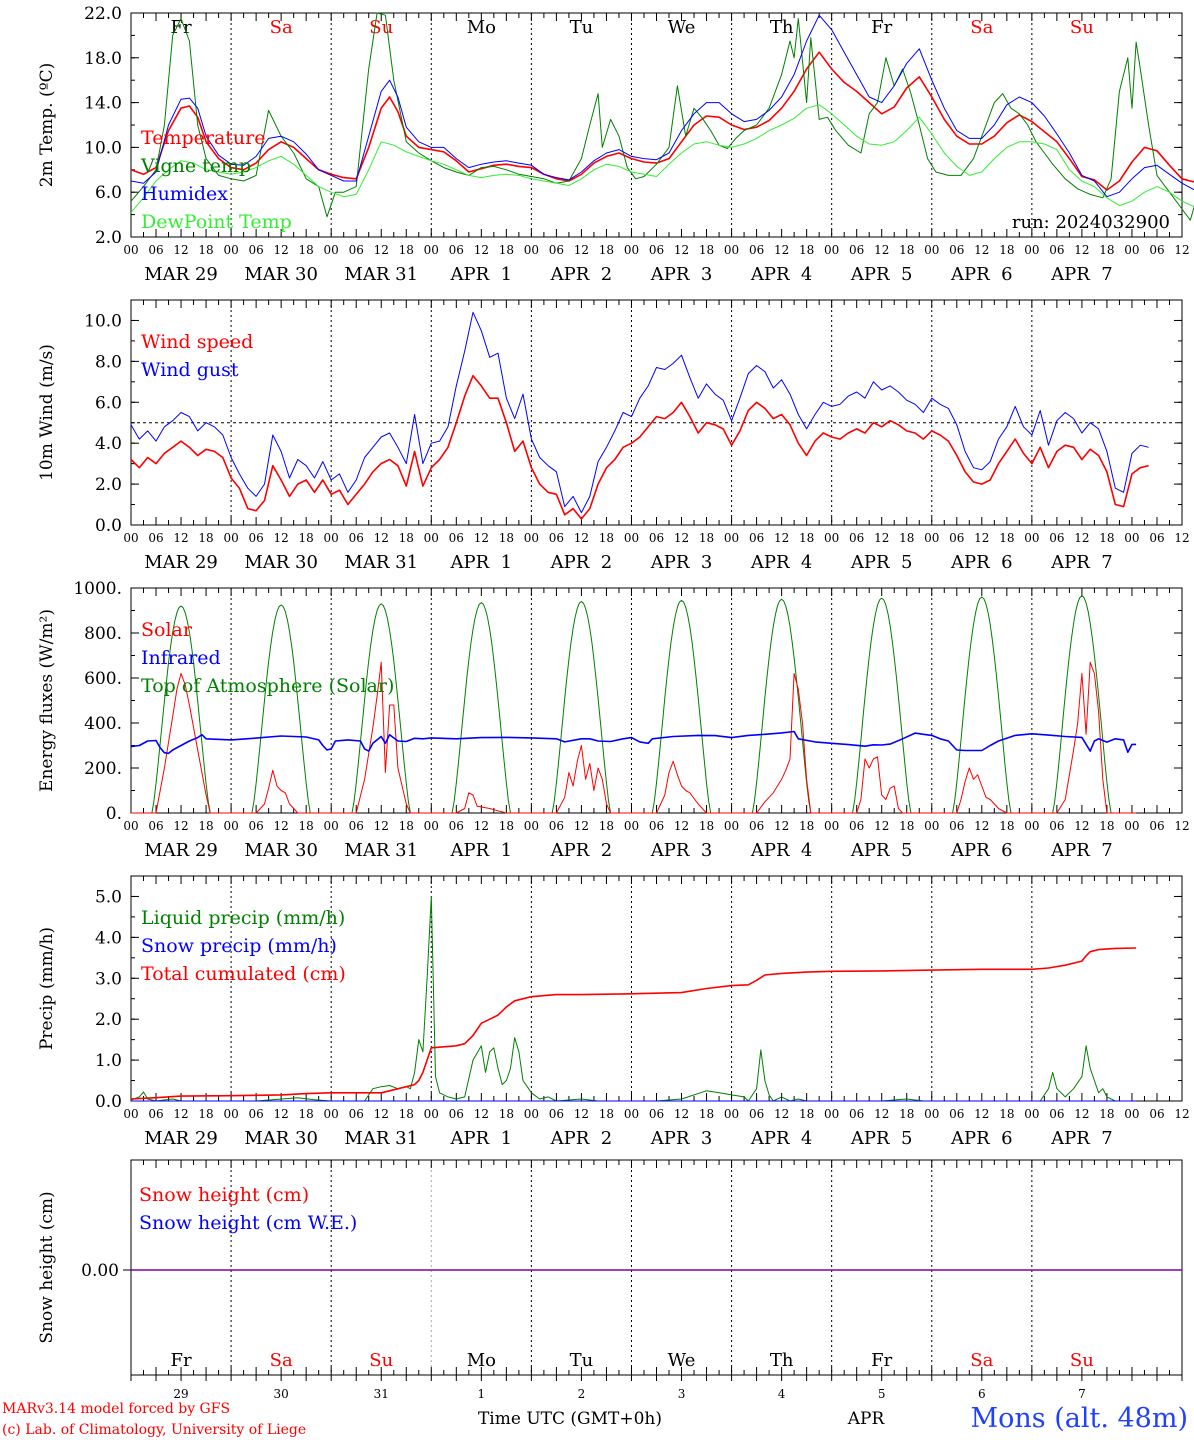 The image size is (1194, 1440). What do you see at coordinates (639, 447) in the screenshot?
I see `series-line-wind-speed` at bounding box center [639, 447].